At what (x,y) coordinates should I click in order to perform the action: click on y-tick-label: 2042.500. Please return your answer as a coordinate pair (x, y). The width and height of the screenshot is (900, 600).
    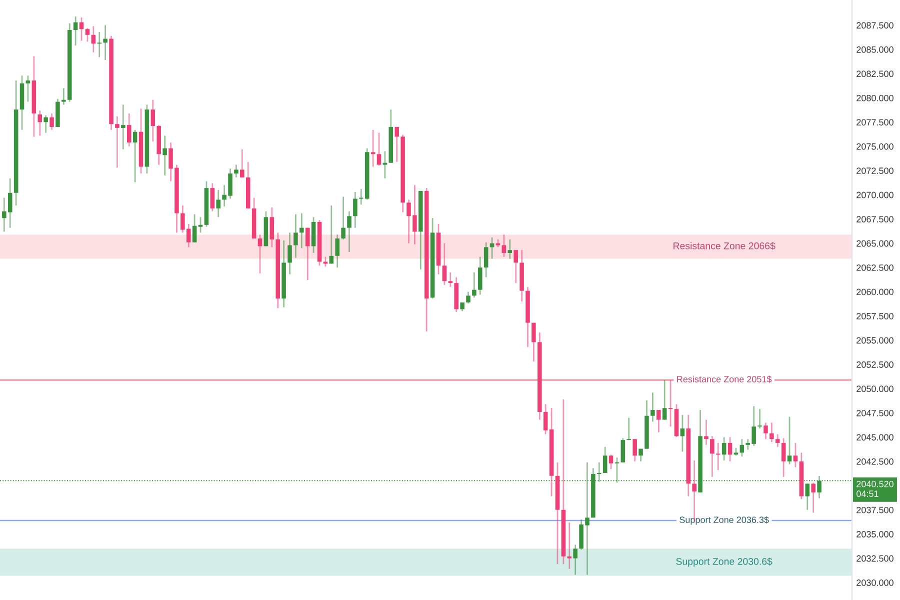
    Looking at the image, I should click on (875, 461).